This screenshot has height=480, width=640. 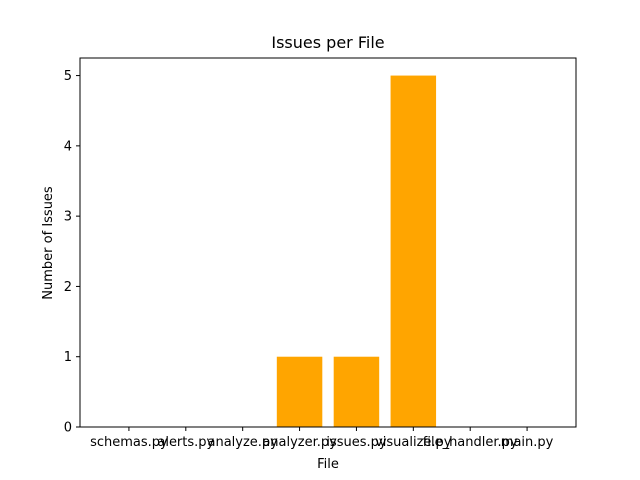 What do you see at coordinates (185, 442) in the screenshot?
I see `x-tick-label: alerts.py` at bounding box center [185, 442].